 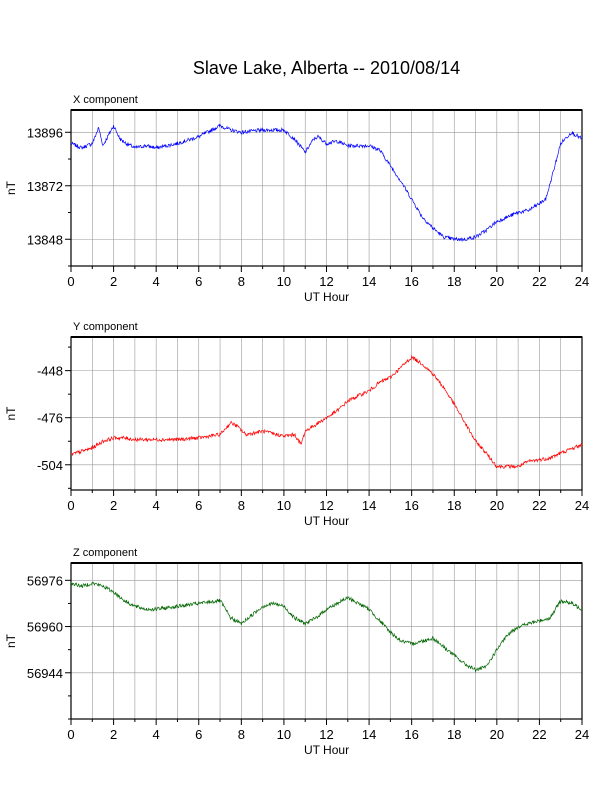 What do you see at coordinates (156, 734) in the screenshot?
I see `z-xtick-label: 4` at bounding box center [156, 734].